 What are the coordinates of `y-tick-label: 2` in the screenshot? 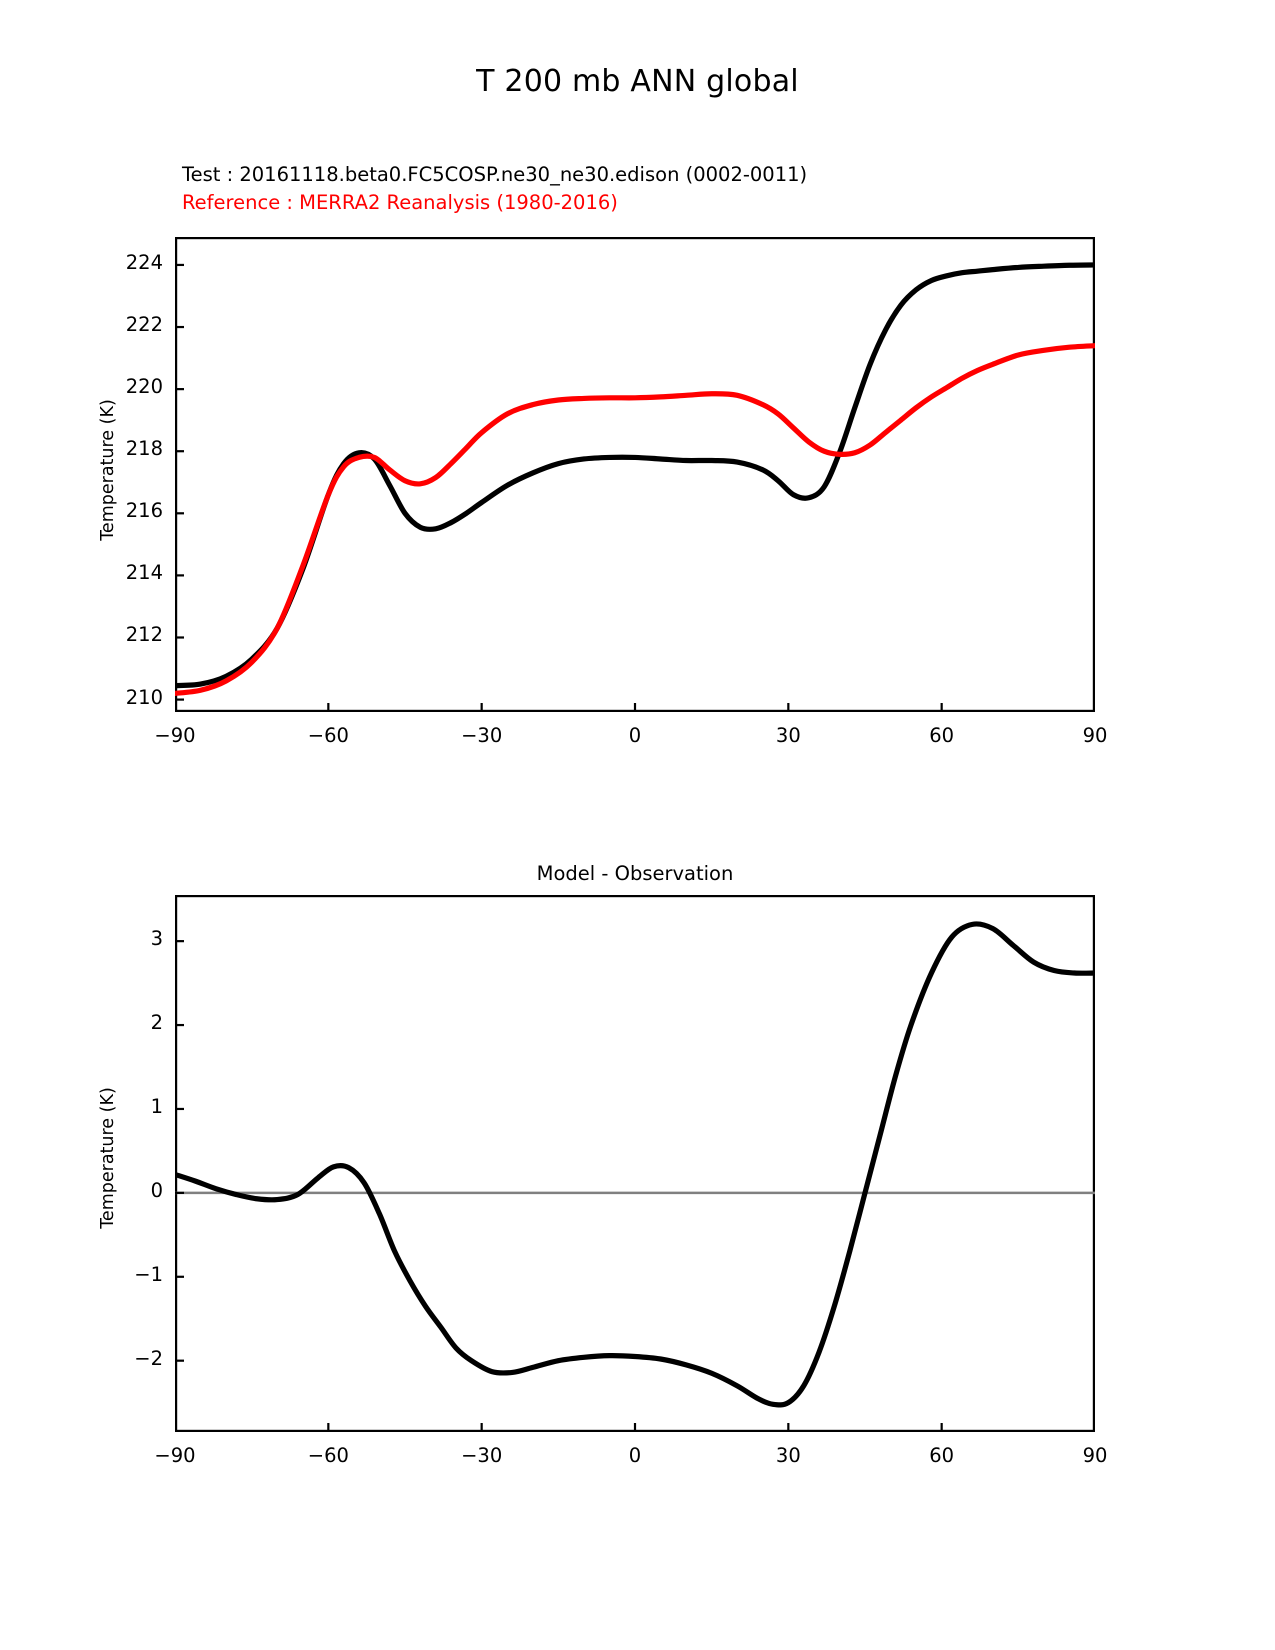 It's located at (156, 1023).